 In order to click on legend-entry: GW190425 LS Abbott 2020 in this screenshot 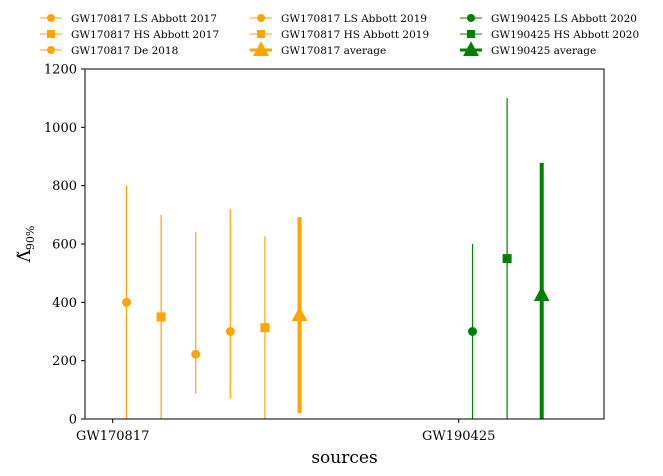, I will do `click(548, 19)`.